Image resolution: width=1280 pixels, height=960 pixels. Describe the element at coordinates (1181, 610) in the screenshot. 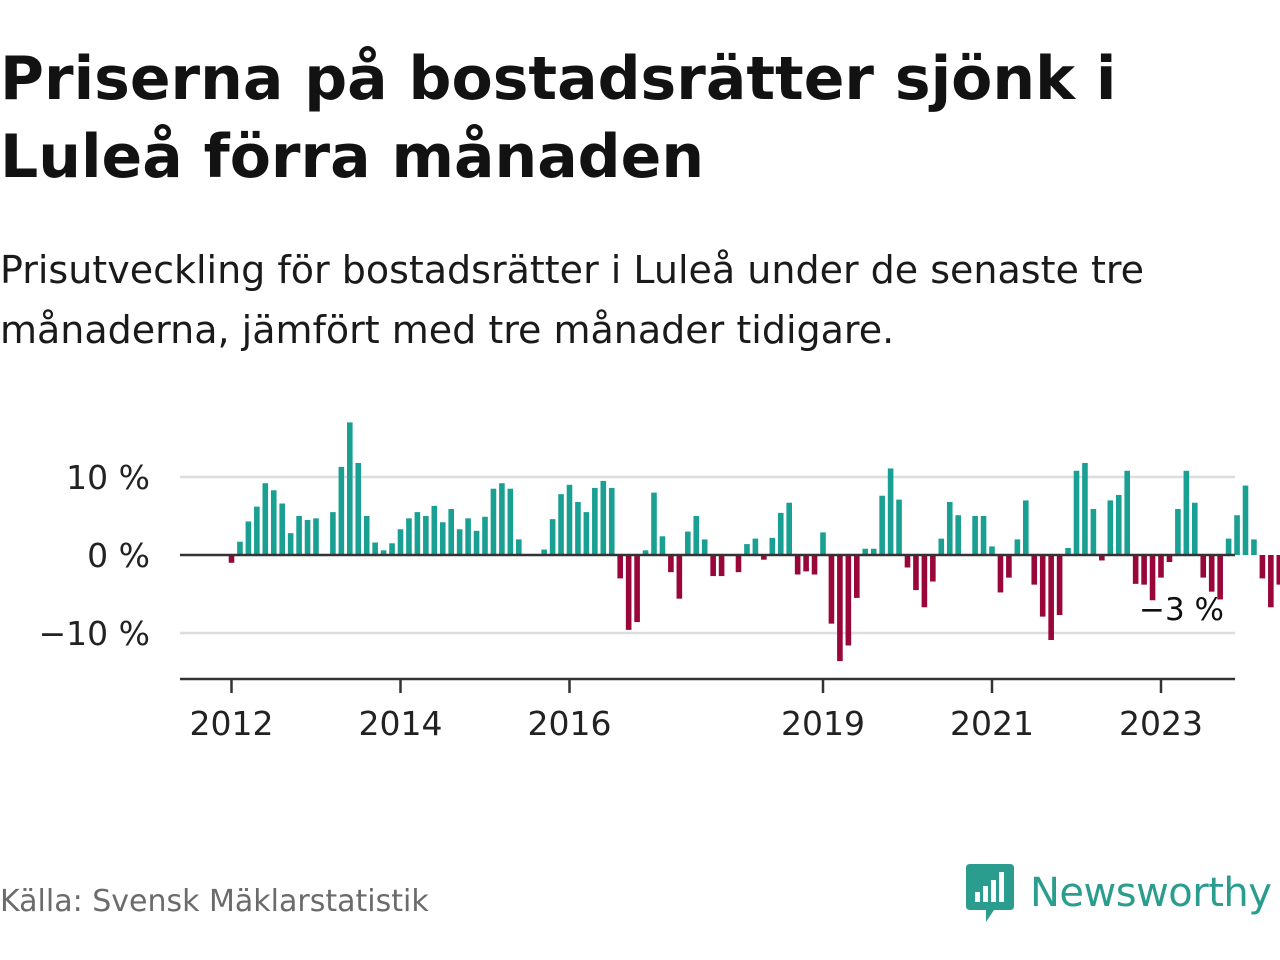

I see `last-value-label: −3 %` at that location.